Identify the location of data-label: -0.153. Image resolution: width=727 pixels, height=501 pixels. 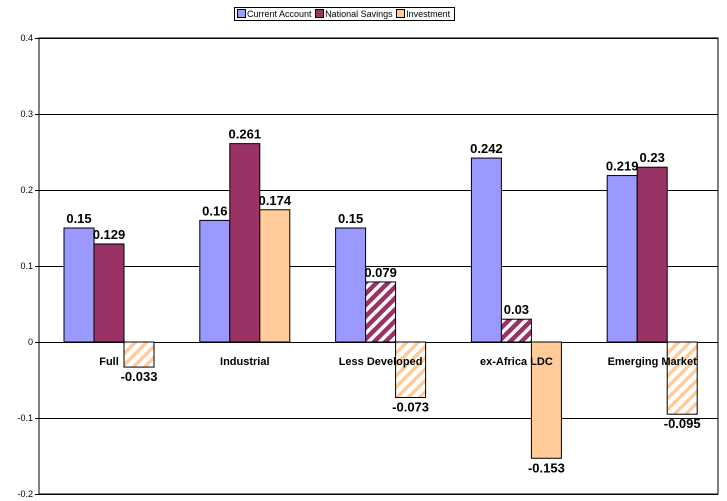
(546, 467).